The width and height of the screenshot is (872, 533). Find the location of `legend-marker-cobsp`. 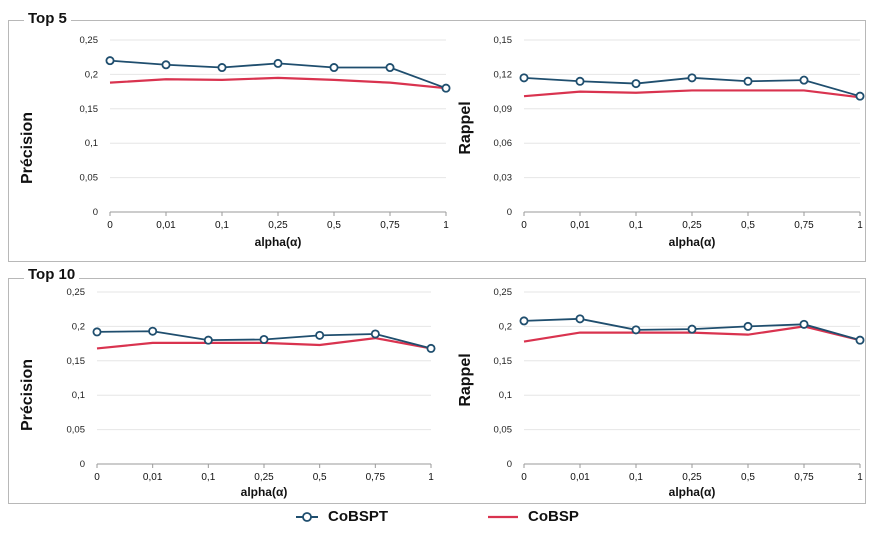

legend-marker-cobsp is located at coordinates (503, 516).